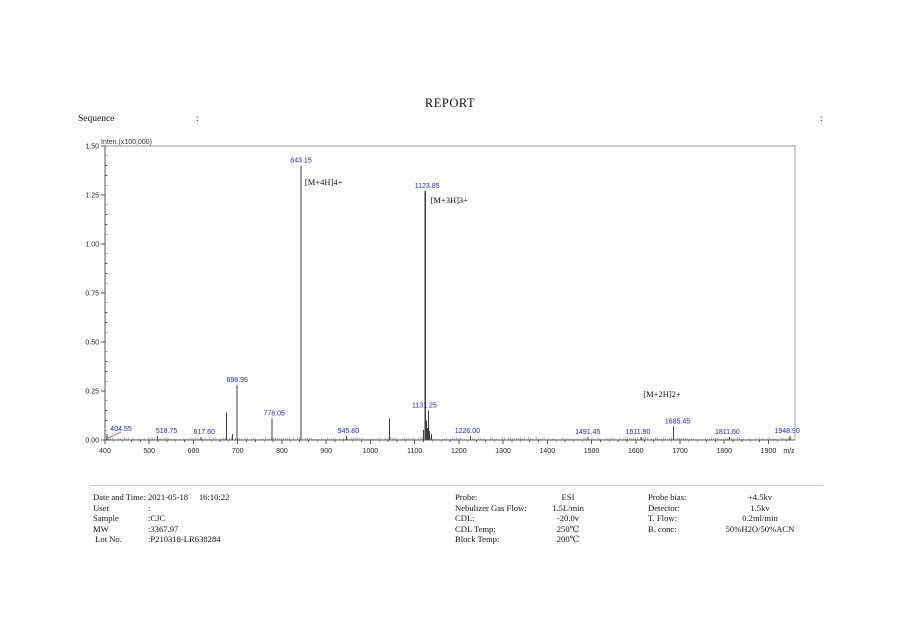 This screenshot has width=900, height=636. Describe the element at coordinates (427, 186) in the screenshot. I see `peak-label: 1123.85` at that location.